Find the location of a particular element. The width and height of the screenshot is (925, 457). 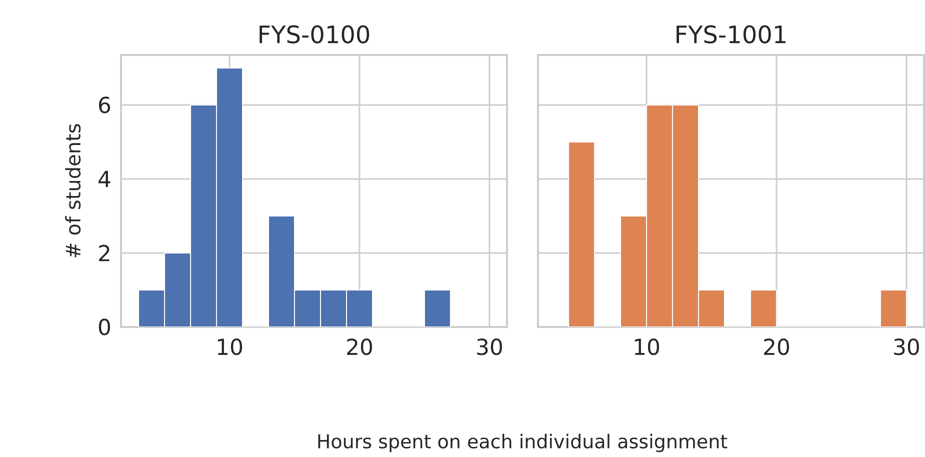

y-tick-label: 4 is located at coordinates (104, 178).